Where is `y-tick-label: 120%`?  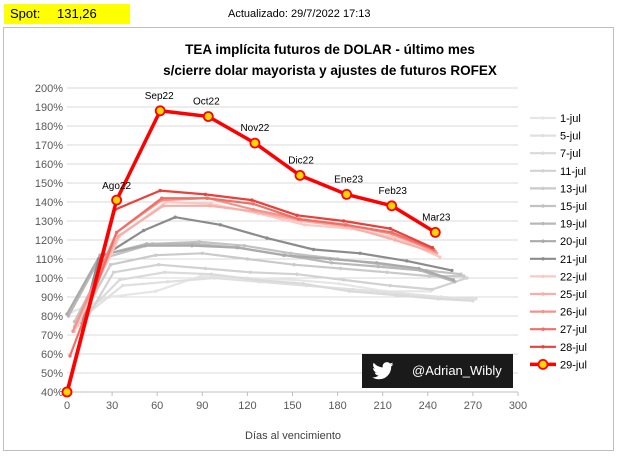
y-tick-label: 120% is located at coordinates (49, 241).